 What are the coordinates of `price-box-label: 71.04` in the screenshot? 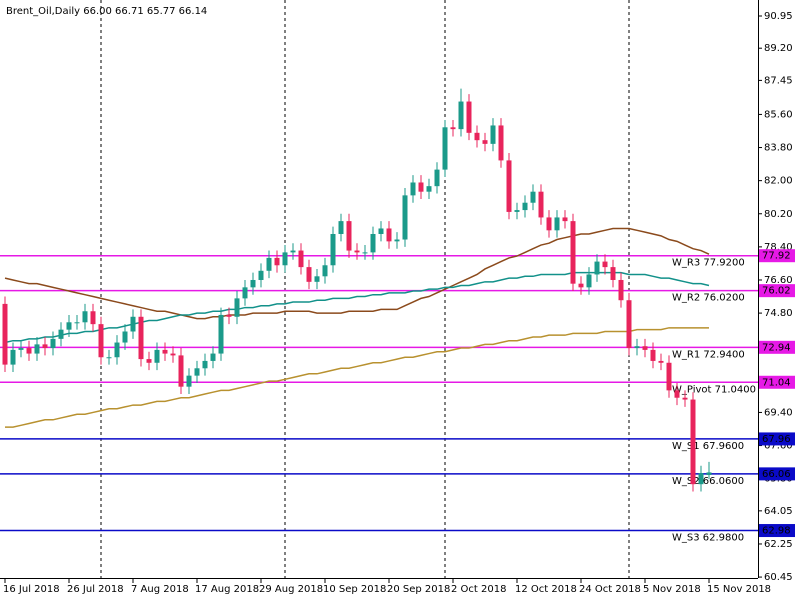 It's located at (776, 382).